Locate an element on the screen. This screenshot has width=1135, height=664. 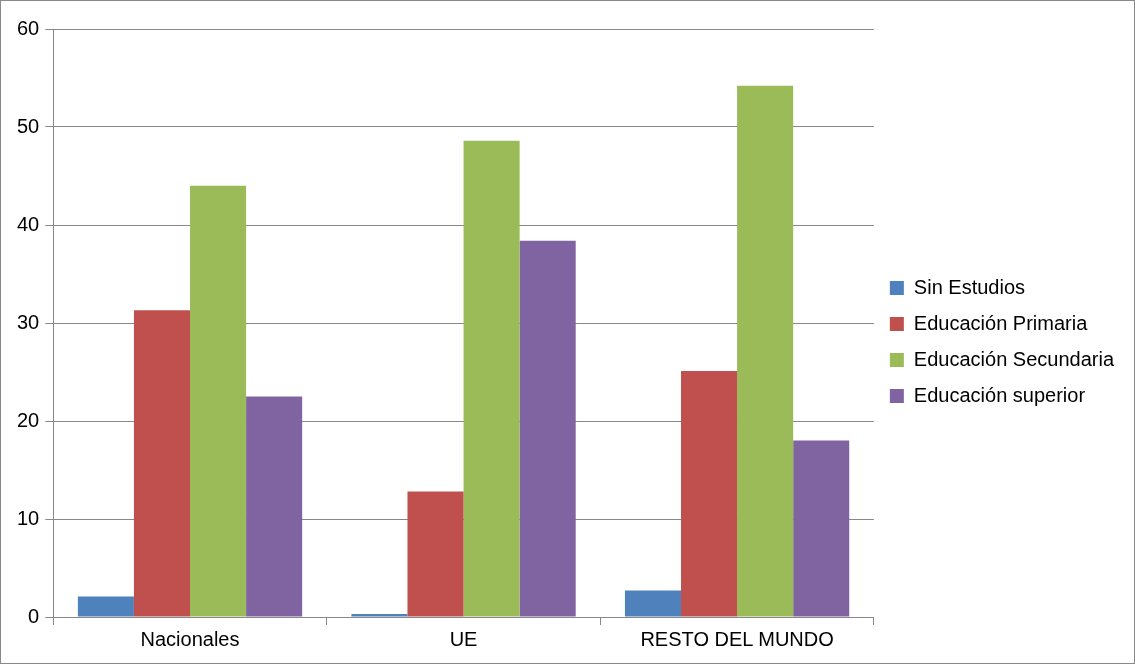
x-tick-label: UE is located at coordinates (463, 638).